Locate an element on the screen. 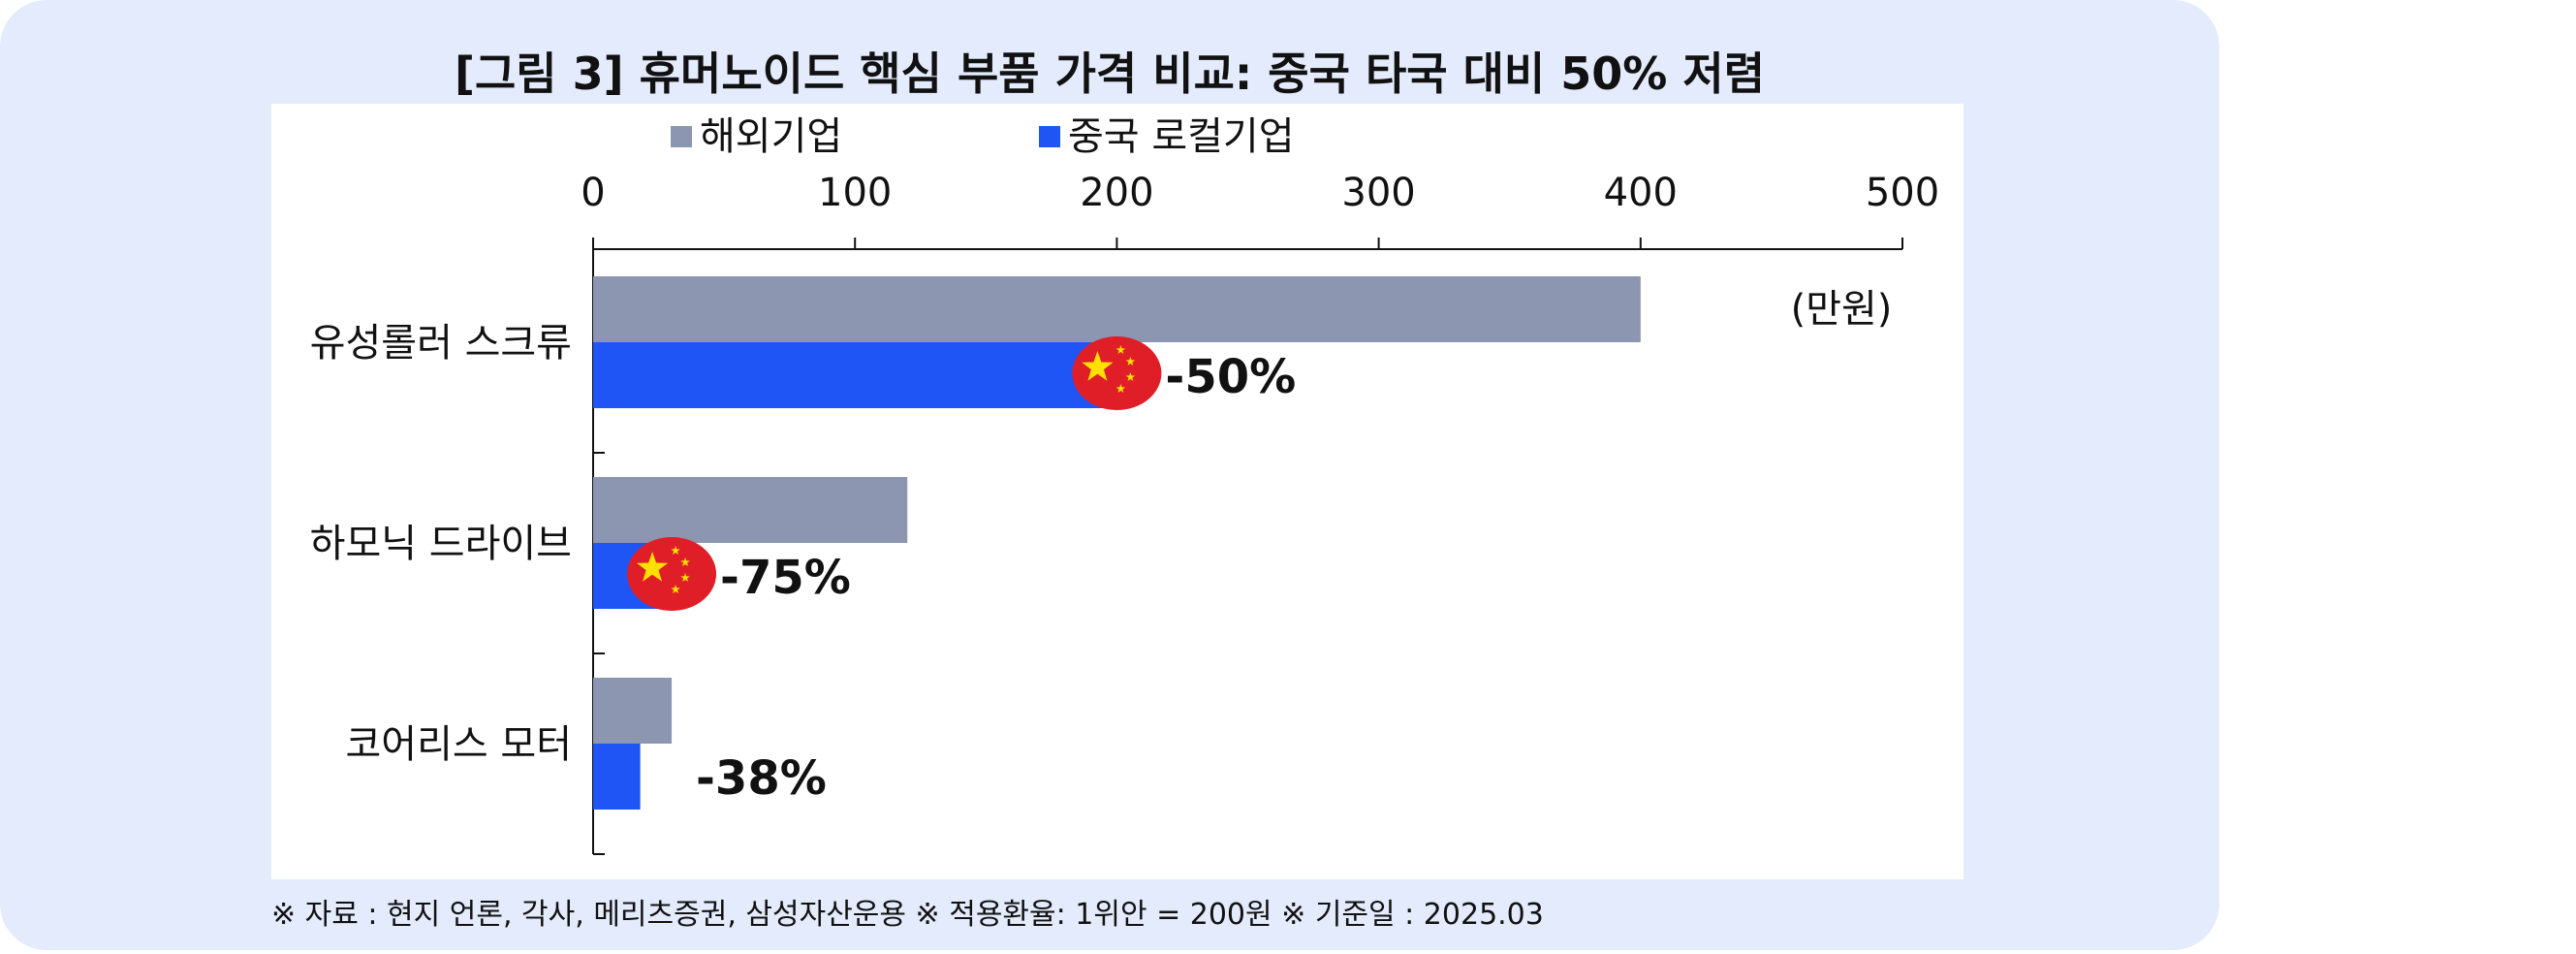 The image size is (2576, 954). unit-label: (만원) is located at coordinates (1842, 309).